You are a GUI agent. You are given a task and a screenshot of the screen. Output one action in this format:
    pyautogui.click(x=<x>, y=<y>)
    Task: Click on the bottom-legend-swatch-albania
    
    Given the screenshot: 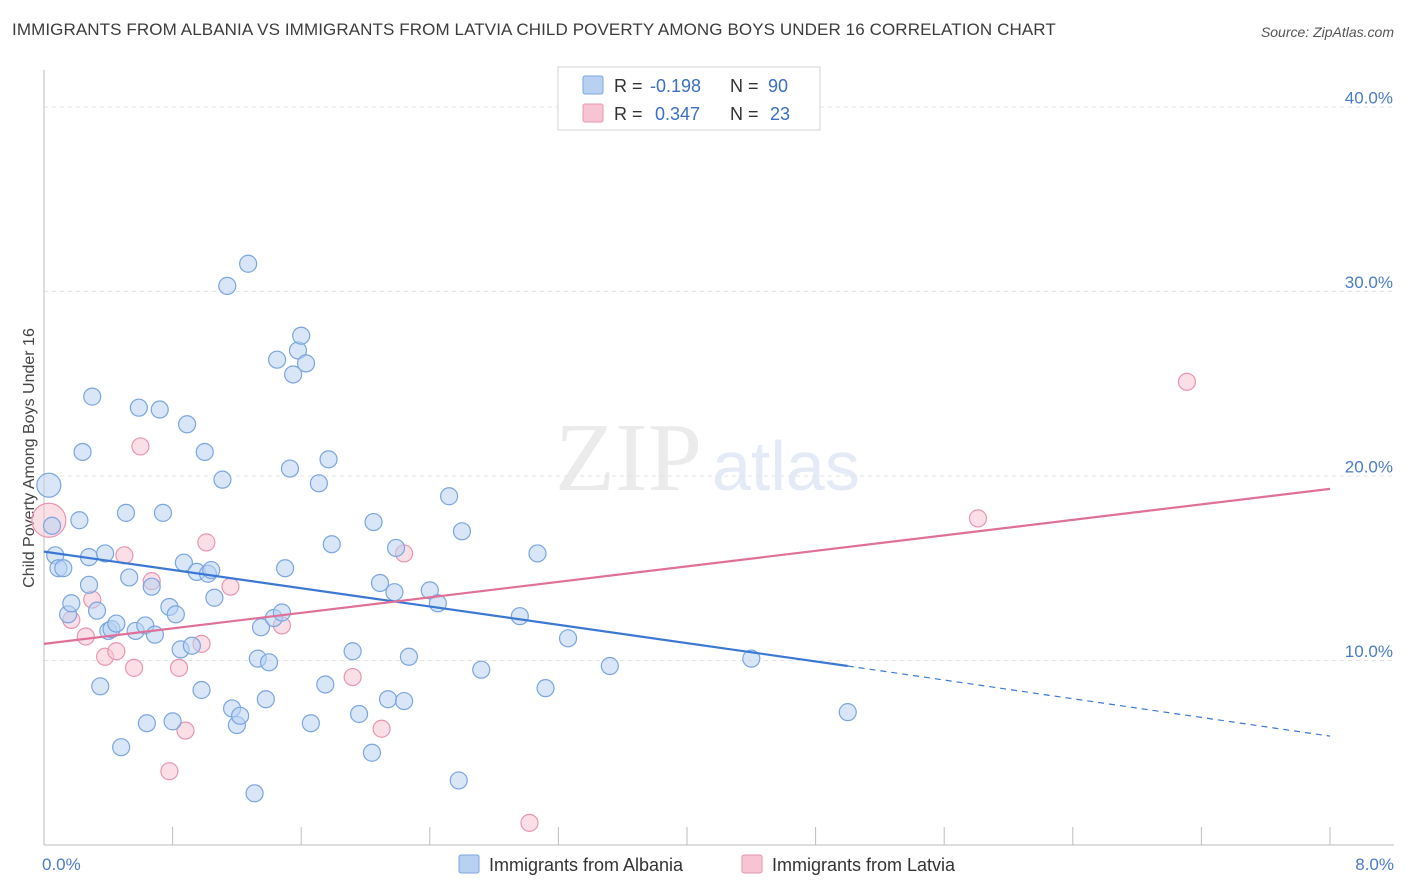 What is the action you would take?
    pyautogui.click(x=469, y=864)
    